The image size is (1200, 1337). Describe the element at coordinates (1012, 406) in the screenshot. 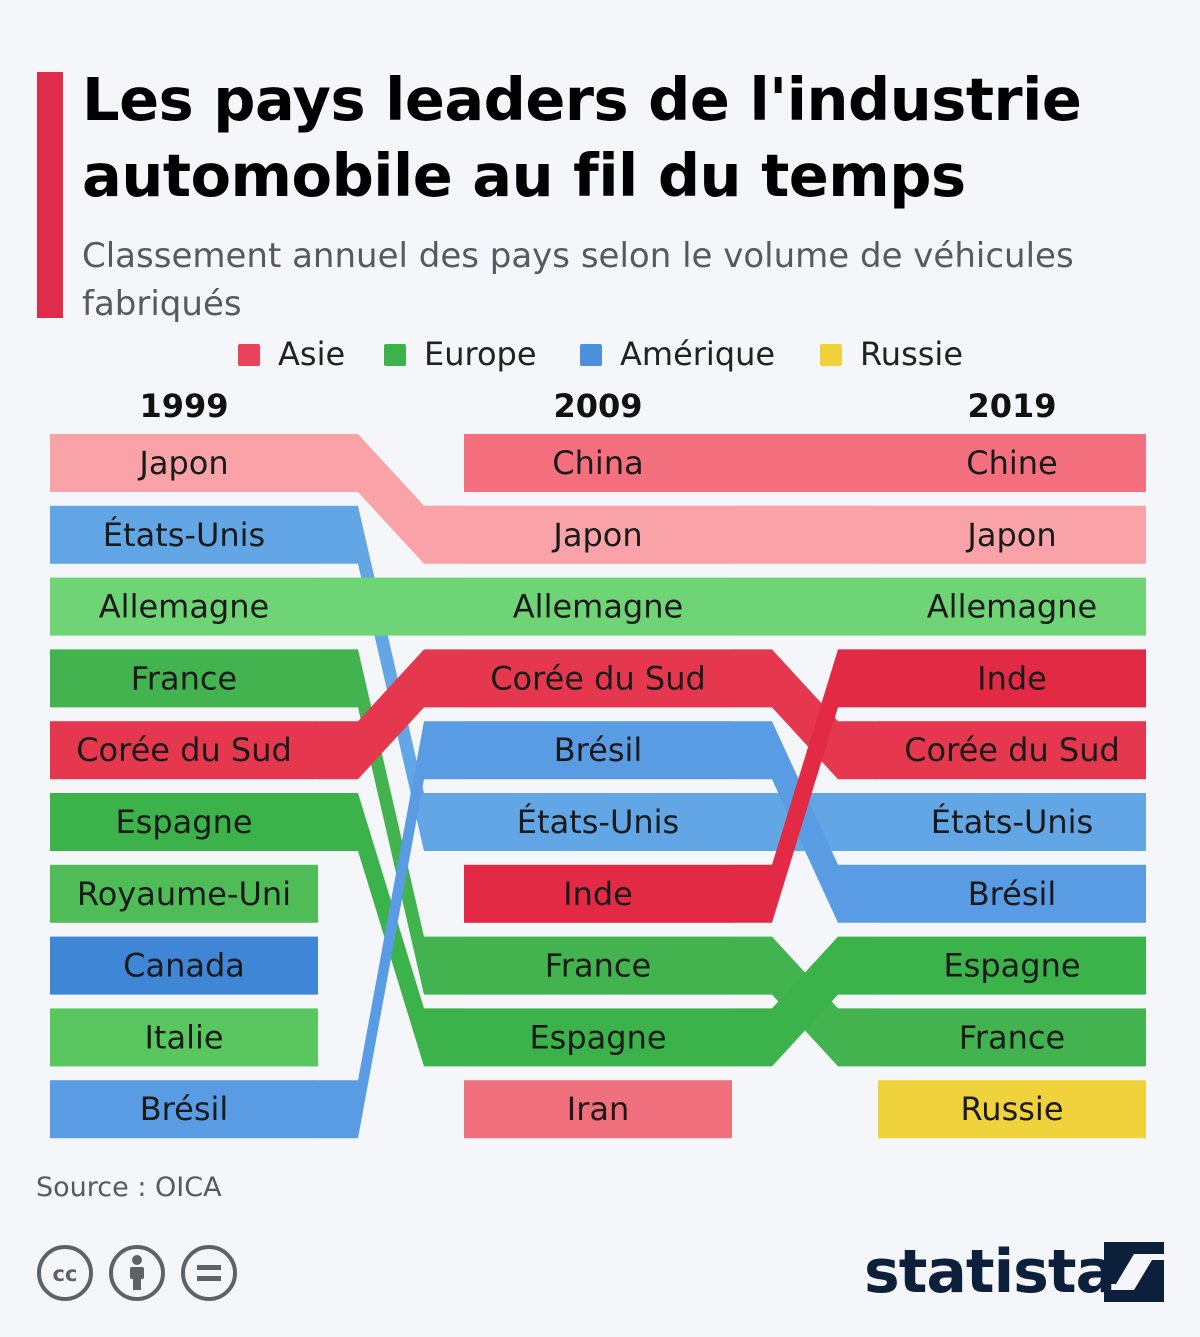

I see `year-label-2019: 2019` at that location.